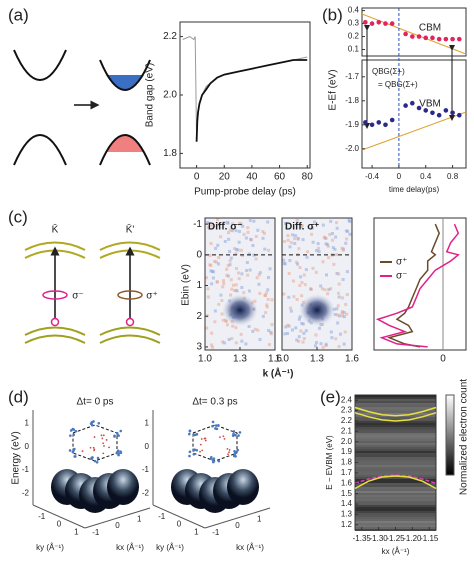 Image resolution: width=474 pixels, height=561 pixels. Describe the element at coordinates (205, 359) in the screenshot. I see `x-tick-label: 1.0` at that location.